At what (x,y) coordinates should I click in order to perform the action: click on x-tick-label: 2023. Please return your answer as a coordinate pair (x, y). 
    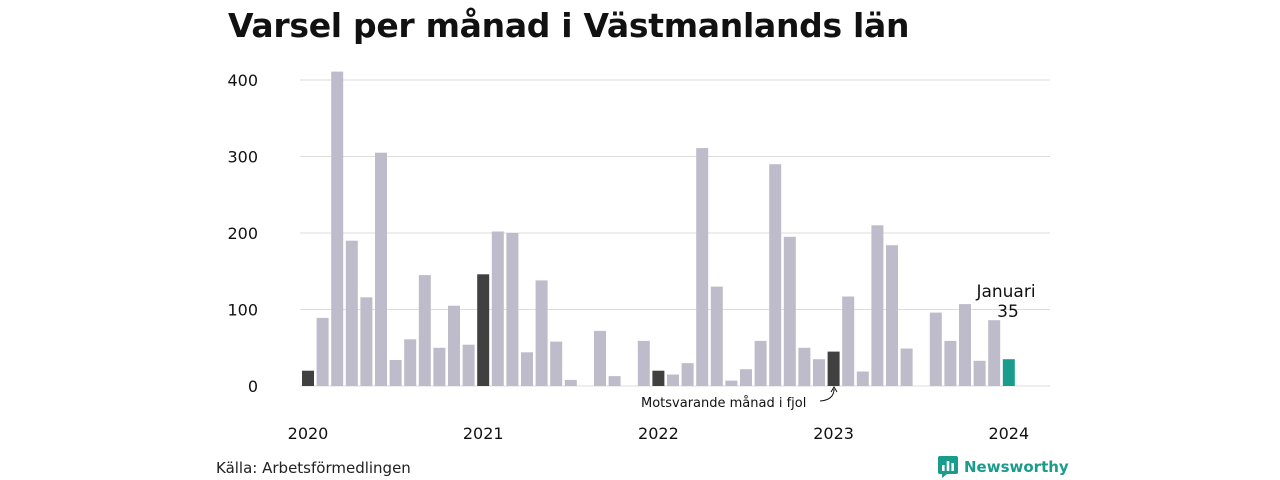
    Looking at the image, I should click on (833, 433).